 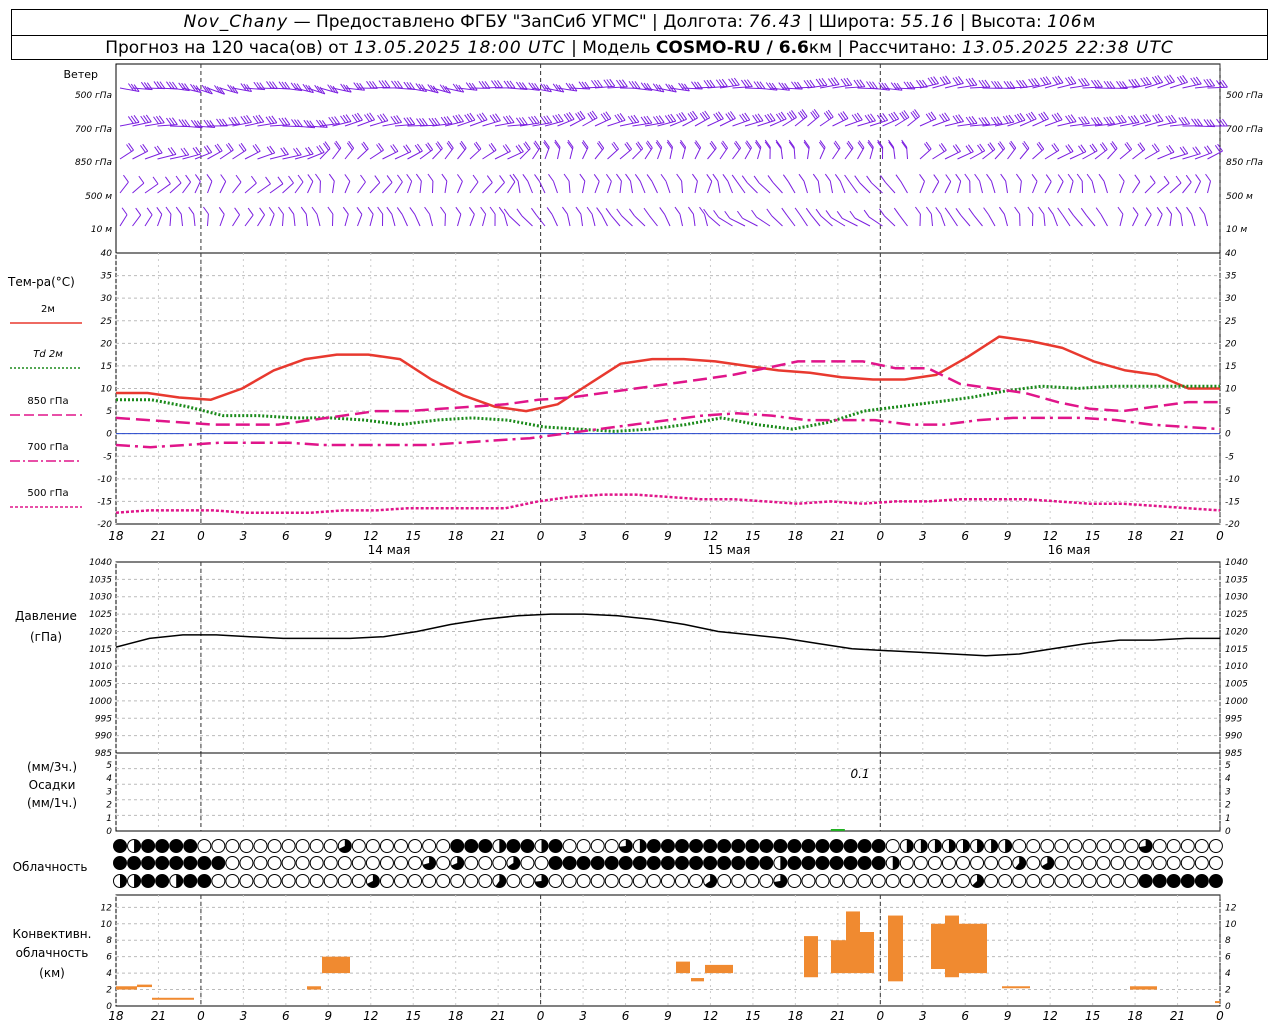 I want to click on provider-text: — Предоставлено ФГБУ "ЗапСиб УГМС" |, so click(x=475, y=22).